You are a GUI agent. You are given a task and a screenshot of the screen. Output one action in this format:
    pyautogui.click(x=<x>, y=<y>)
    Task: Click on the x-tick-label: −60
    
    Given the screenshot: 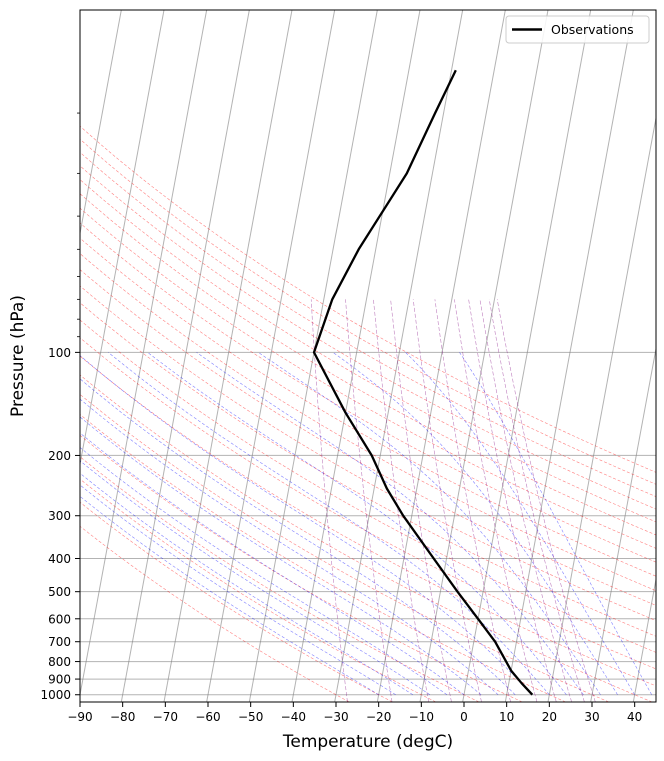 What is the action you would take?
    pyautogui.click(x=207, y=717)
    